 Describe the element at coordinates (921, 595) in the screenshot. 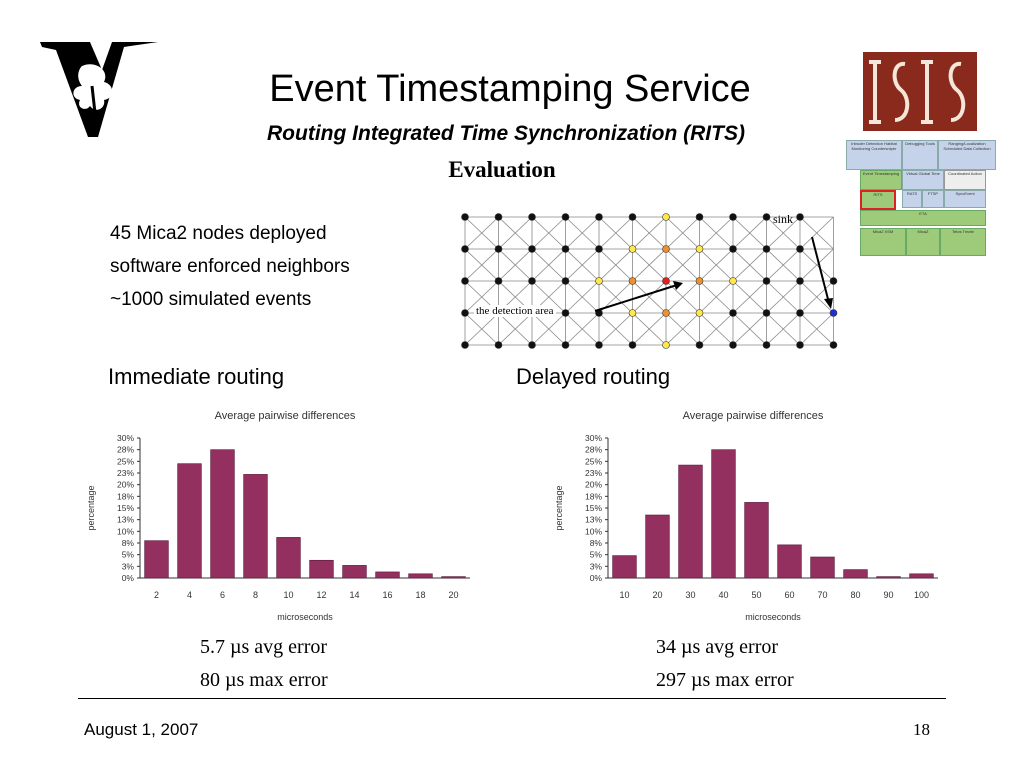

I see `x-tick-label: 100` at that location.